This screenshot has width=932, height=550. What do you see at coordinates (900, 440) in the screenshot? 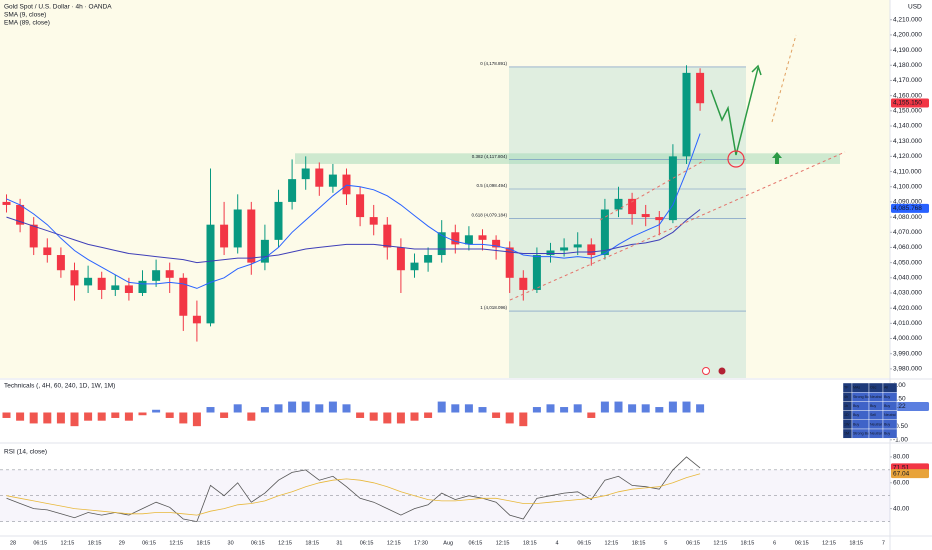
I see `y-tick-label: -1.00` at bounding box center [900, 440].